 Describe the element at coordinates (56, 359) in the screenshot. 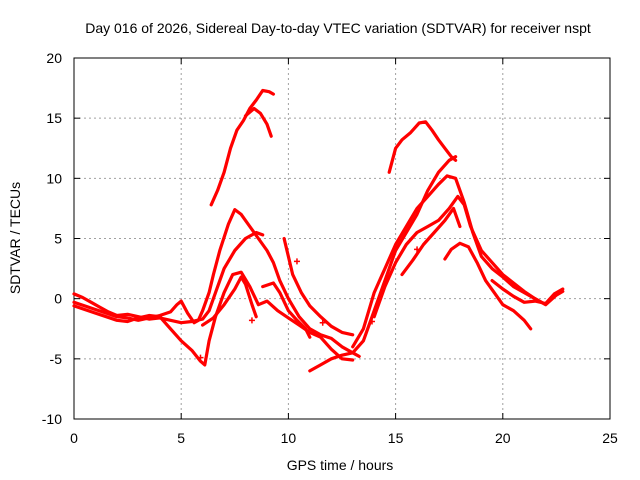

I see `y-tick-label: -5` at that location.